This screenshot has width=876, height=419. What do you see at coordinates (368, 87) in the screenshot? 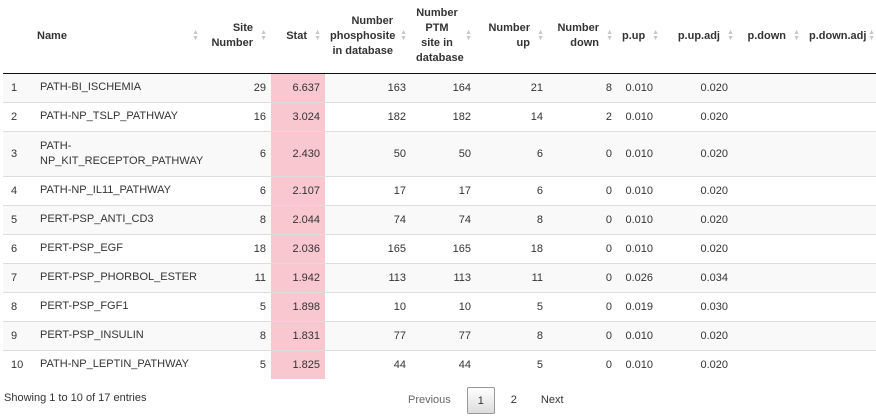
I see `cell-number-phosphosite: 163` at bounding box center [368, 87].